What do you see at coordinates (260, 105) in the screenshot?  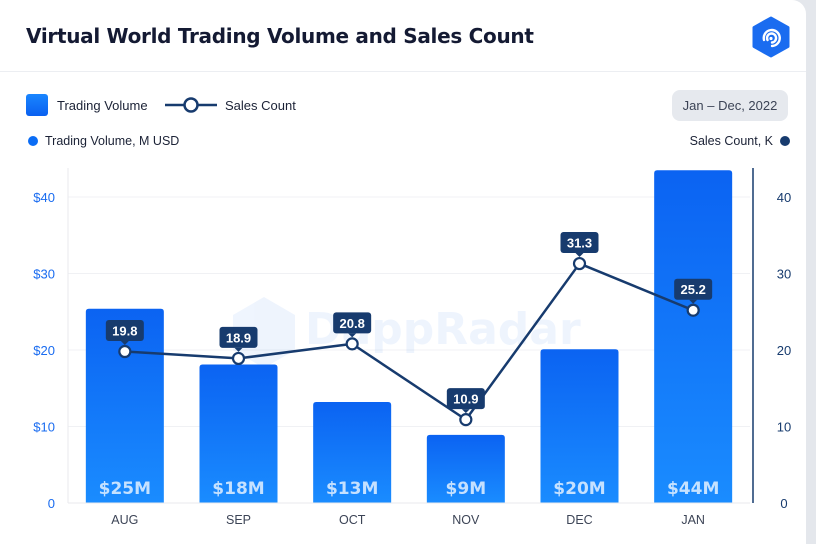 I see `legend-line-label: Sales Count` at bounding box center [260, 105].